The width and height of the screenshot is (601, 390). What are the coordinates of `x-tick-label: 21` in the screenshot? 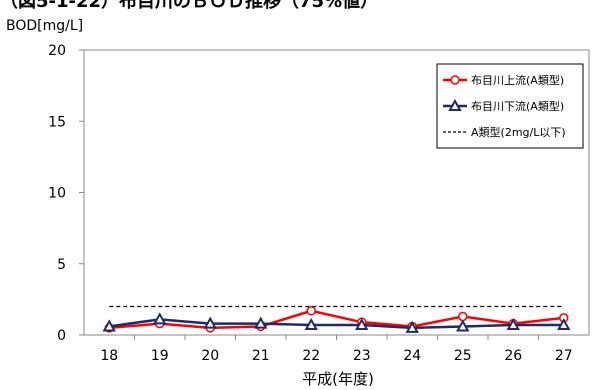 It's located at (261, 356).